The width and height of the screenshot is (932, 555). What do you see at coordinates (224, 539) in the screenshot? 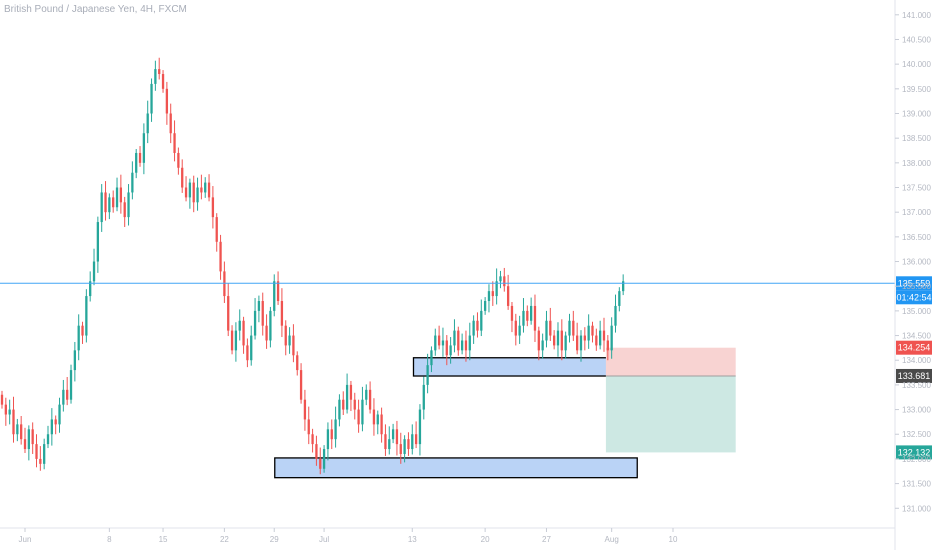
I see `x-tick-label: 22` at bounding box center [224, 539].